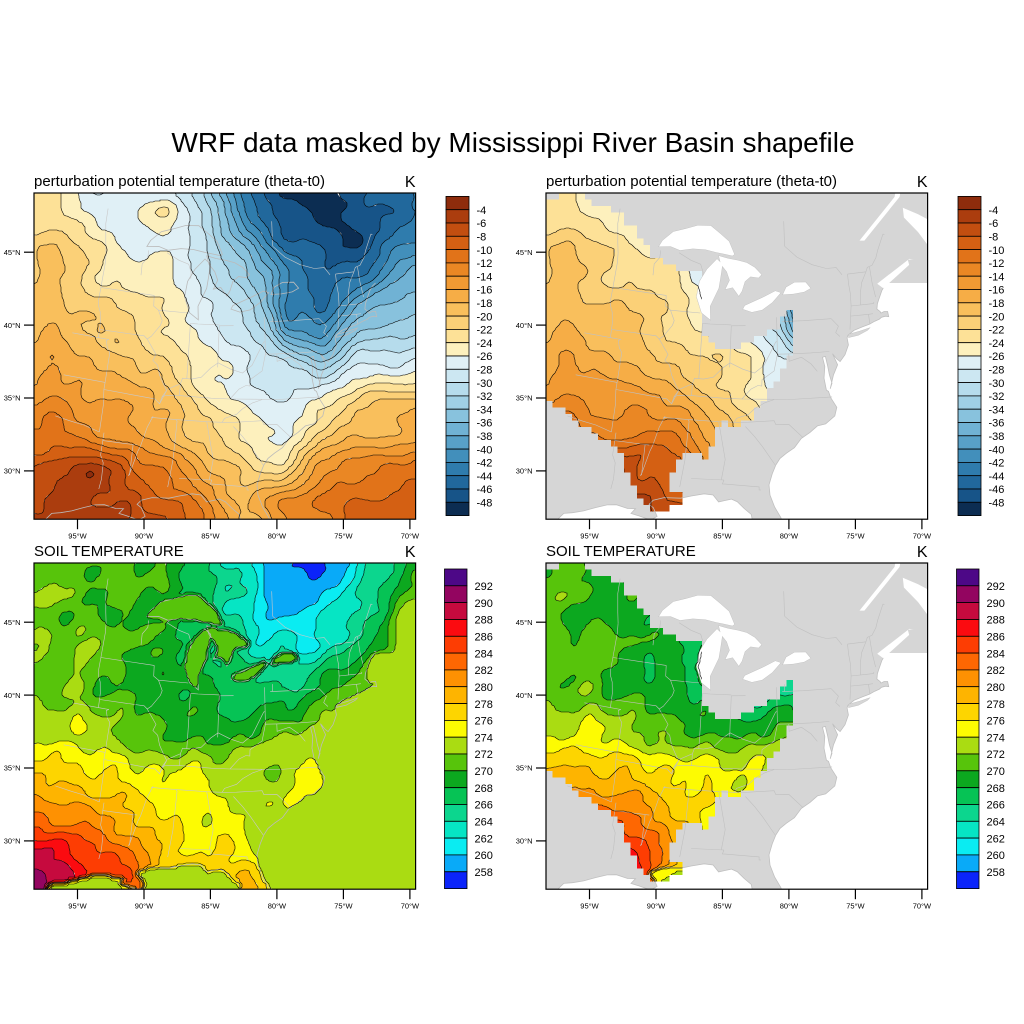 This screenshot has height=1024, width=1024. I want to click on svg-text: 276, so click(484, 722).